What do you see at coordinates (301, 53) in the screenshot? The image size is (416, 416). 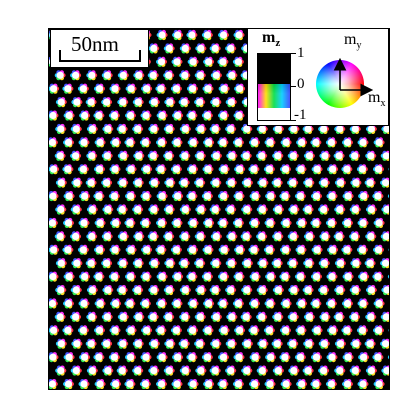 I see `mz-tick-label-top: 1` at bounding box center [301, 53].